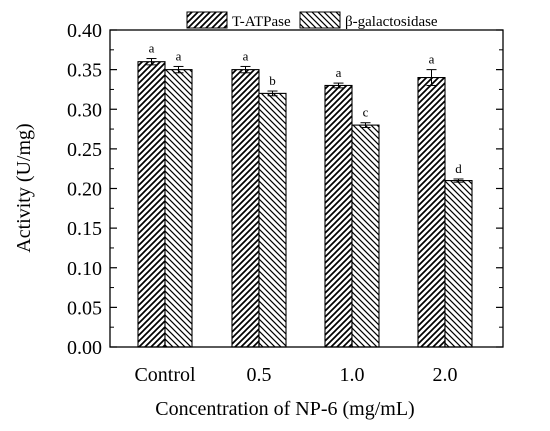 Image resolution: width=550 pixels, height=431 pixels. Describe the element at coordinates (445, 375) in the screenshot. I see `x-tick-label: 2.0` at that location.